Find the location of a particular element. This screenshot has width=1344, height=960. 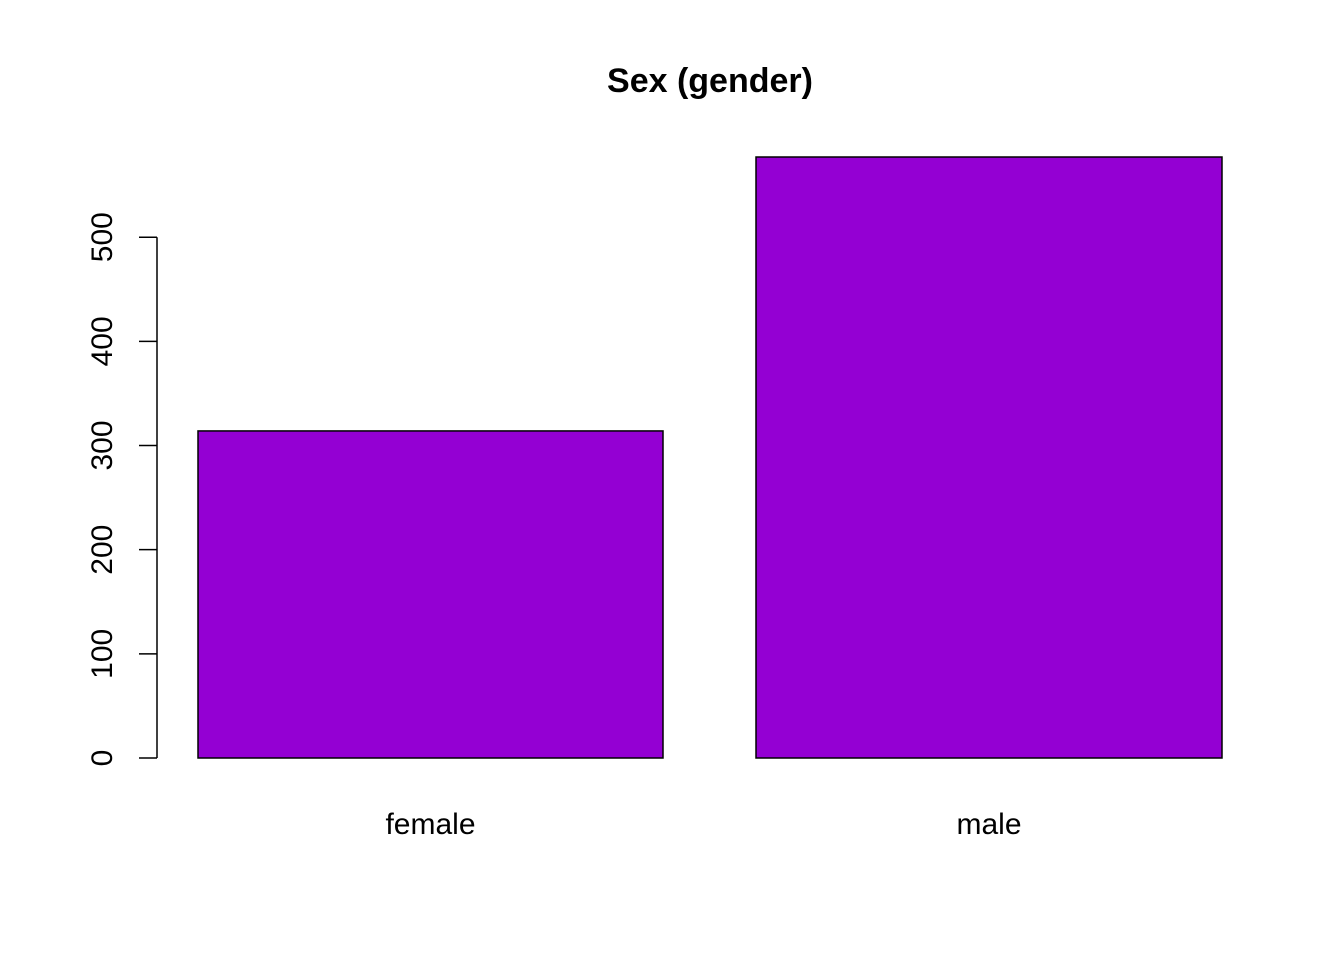

x-category-label-female: female is located at coordinates (430, 824).